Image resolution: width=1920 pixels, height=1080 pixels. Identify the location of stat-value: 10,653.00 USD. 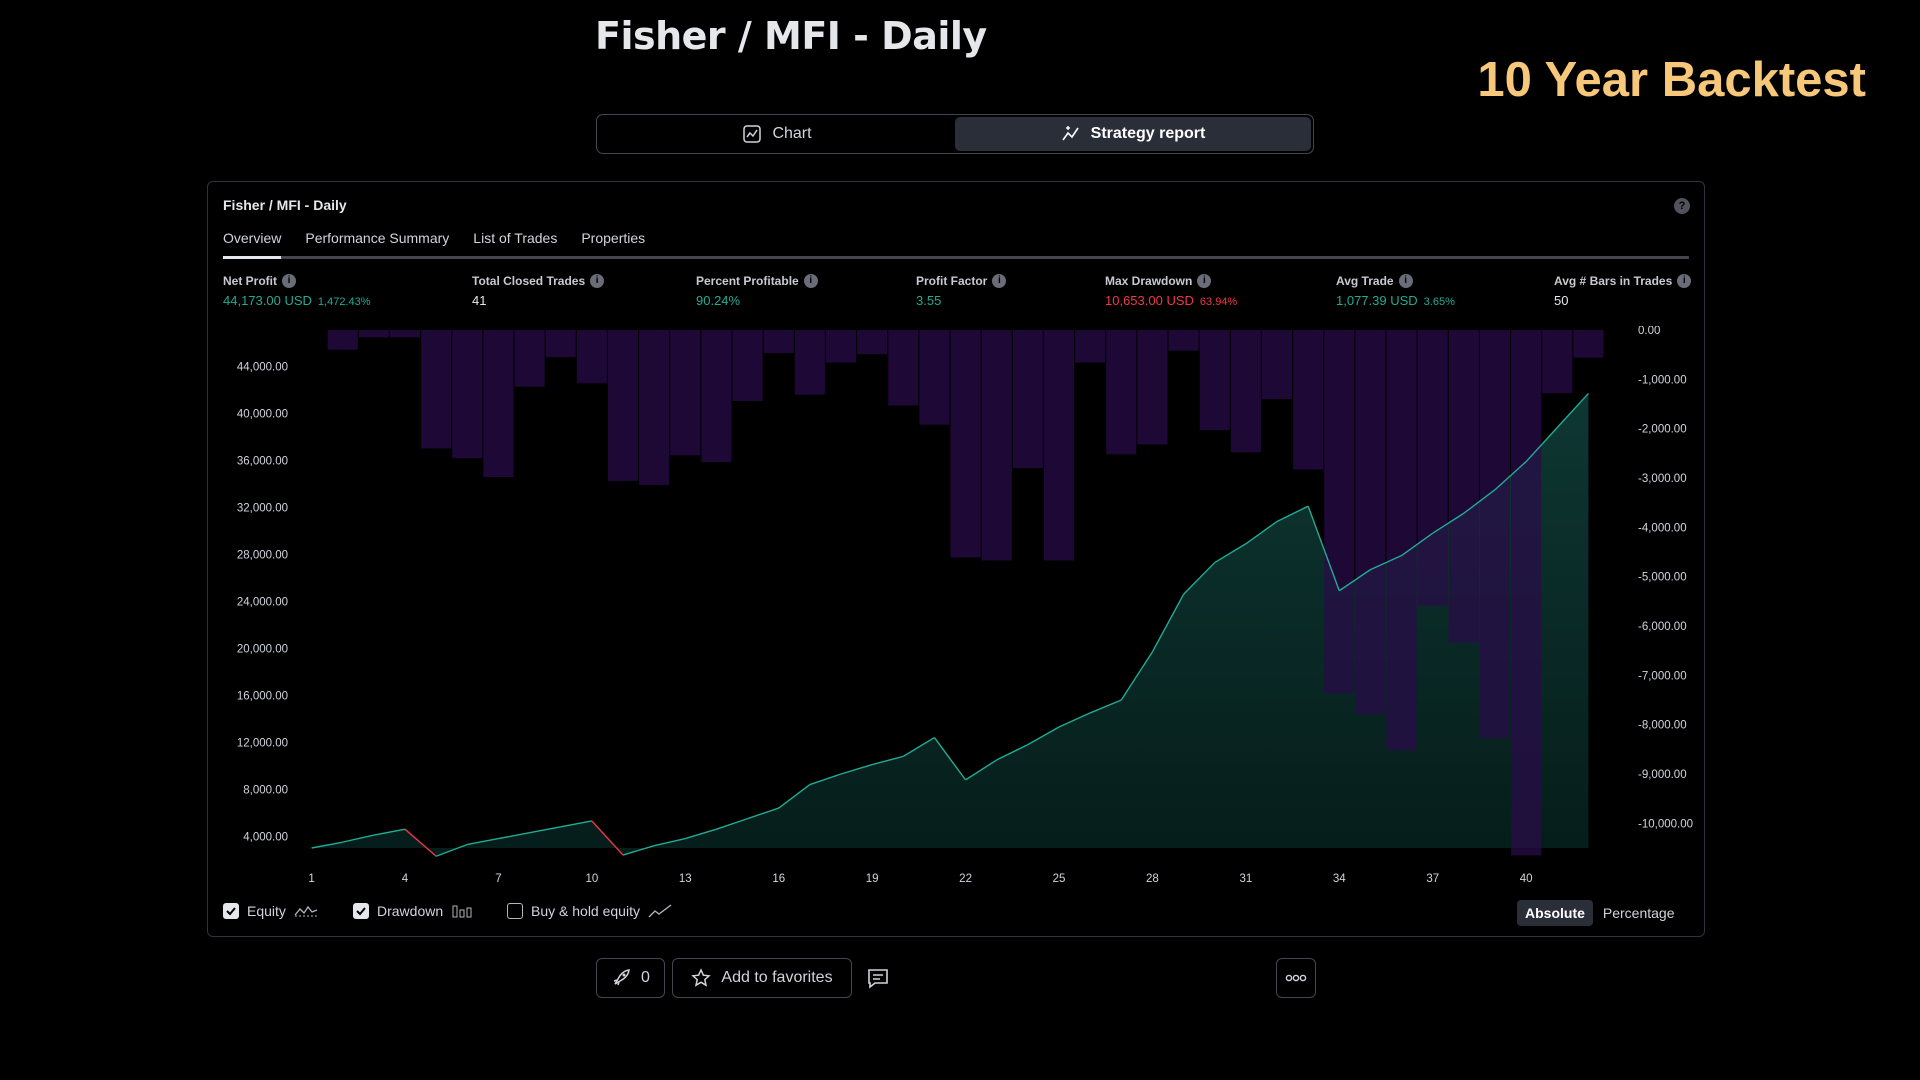
(1149, 300).